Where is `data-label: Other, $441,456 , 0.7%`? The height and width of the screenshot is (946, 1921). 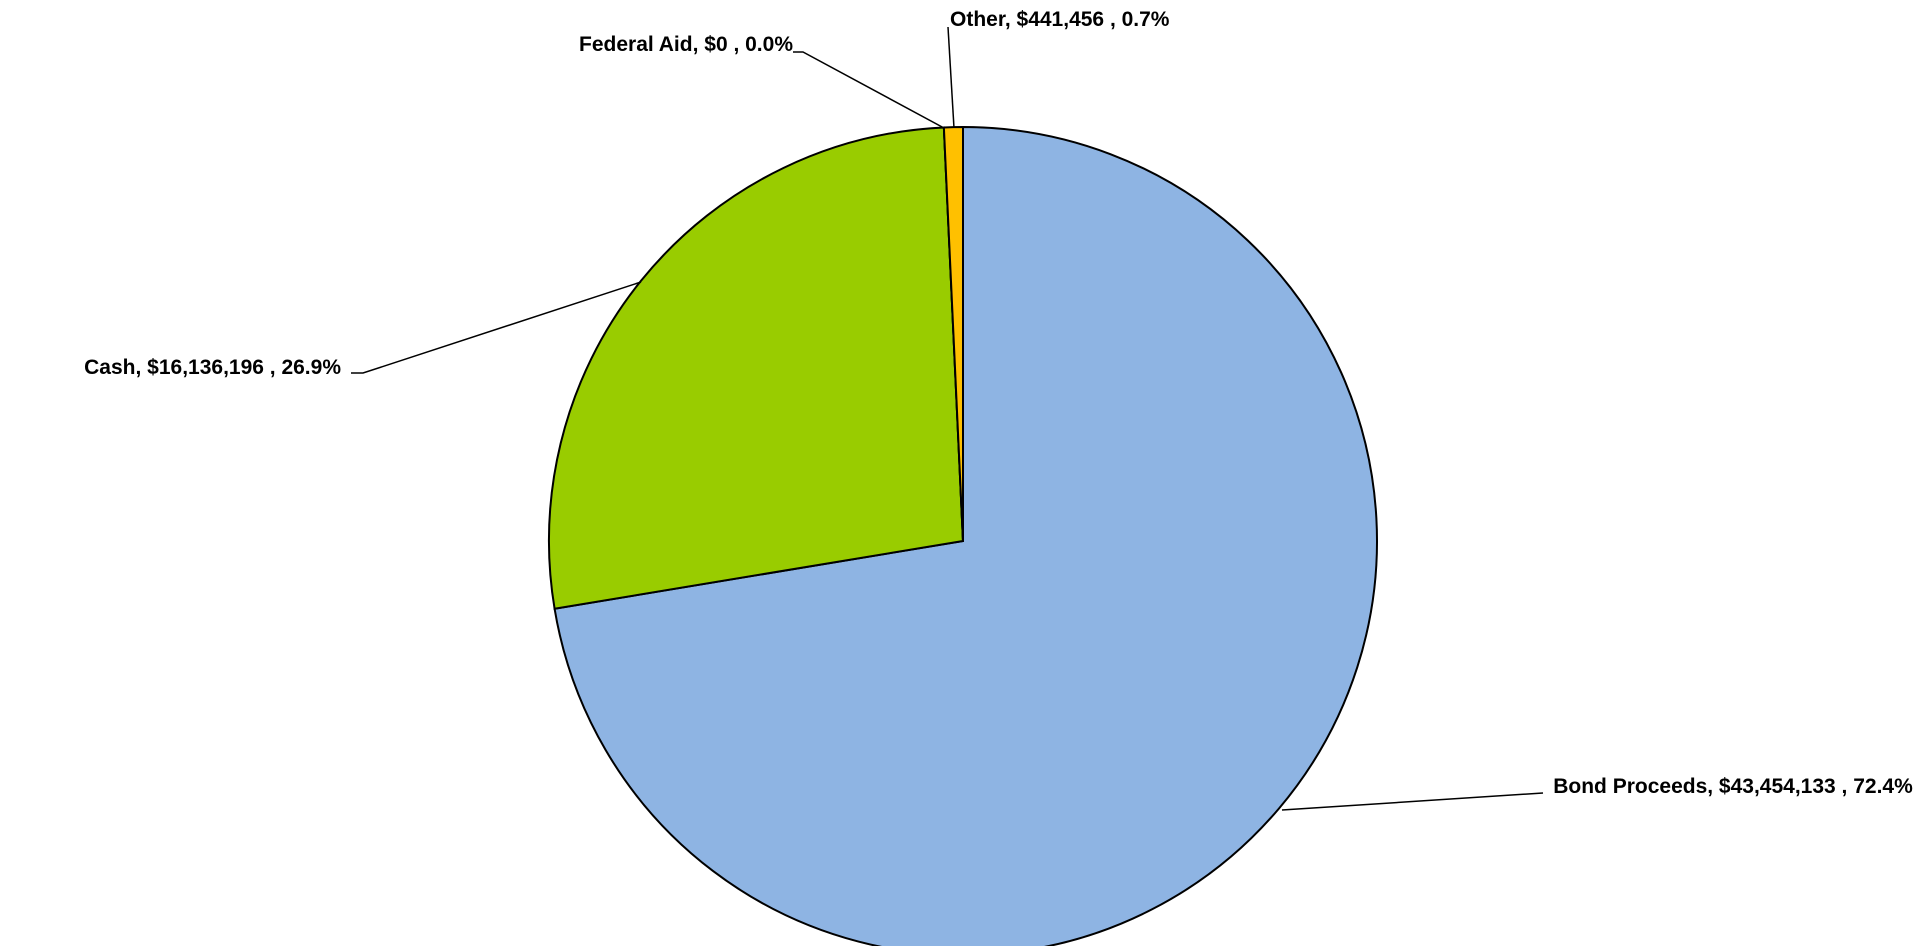
data-label: Other, $441,456 , 0.7% is located at coordinates (1060, 19).